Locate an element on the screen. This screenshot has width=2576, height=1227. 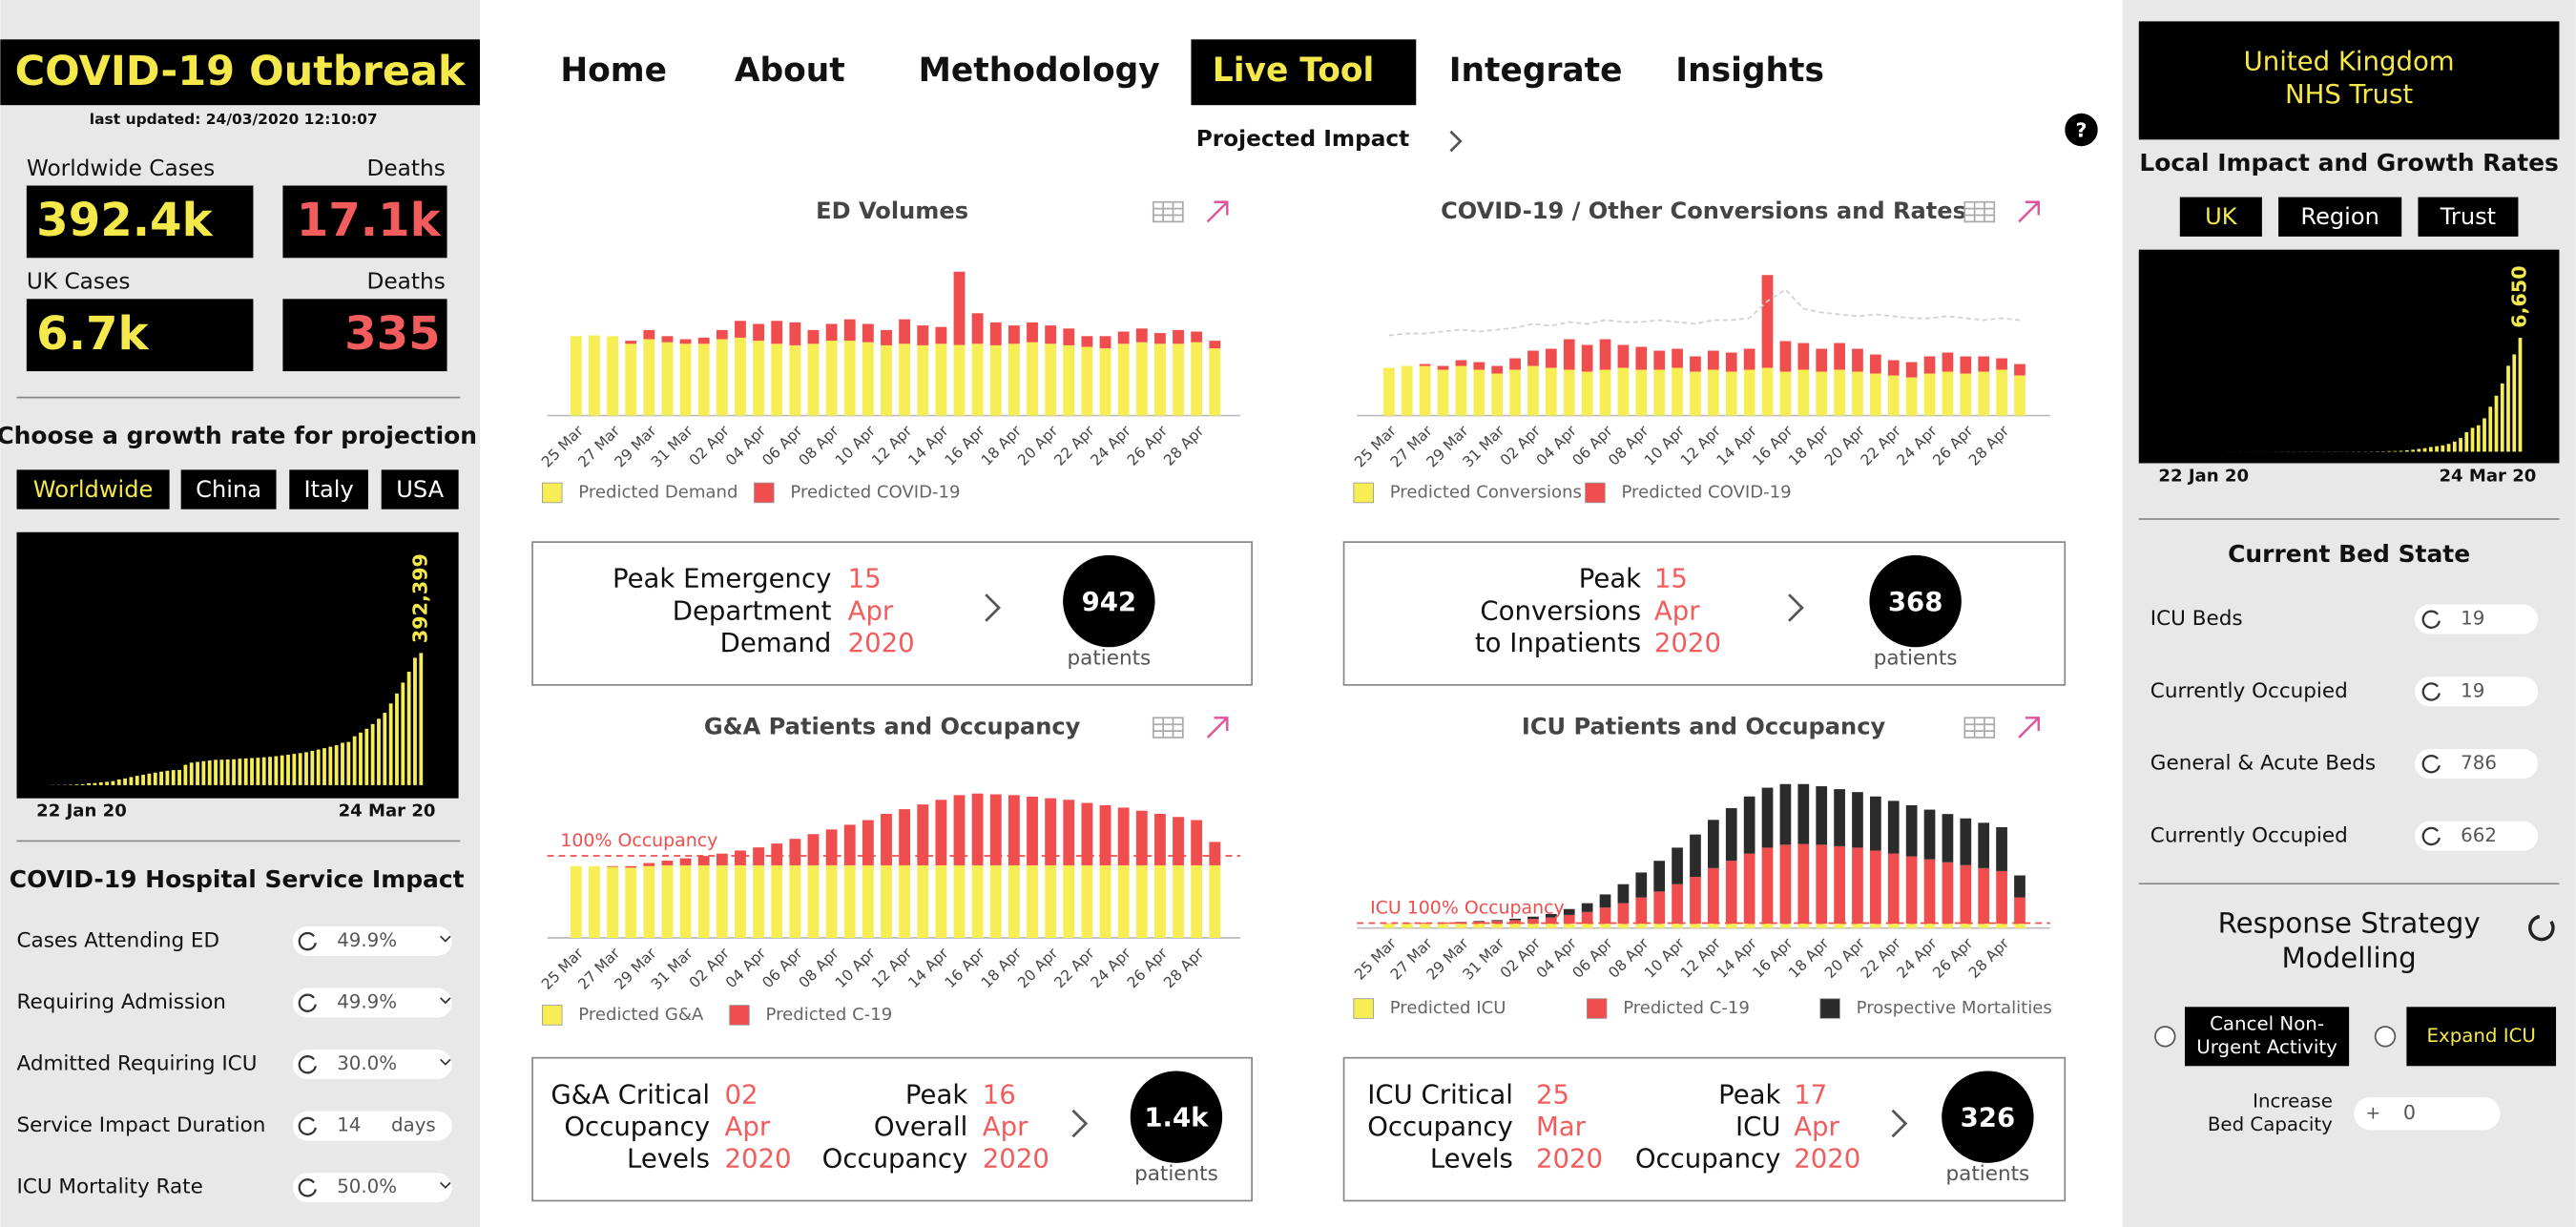
rate-line is located at coordinates (1704, 312).